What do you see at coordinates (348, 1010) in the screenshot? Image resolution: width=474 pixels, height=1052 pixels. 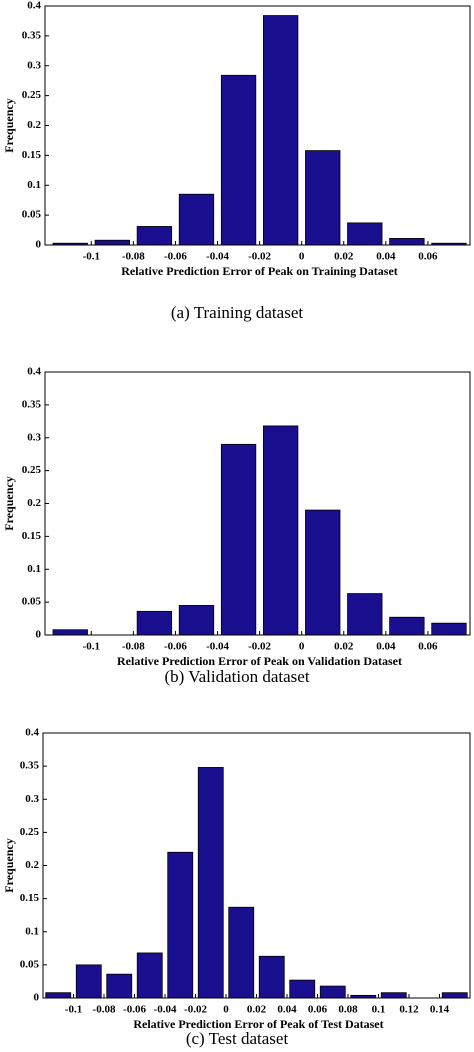 I see `x-tick-label: 0.08` at bounding box center [348, 1010].